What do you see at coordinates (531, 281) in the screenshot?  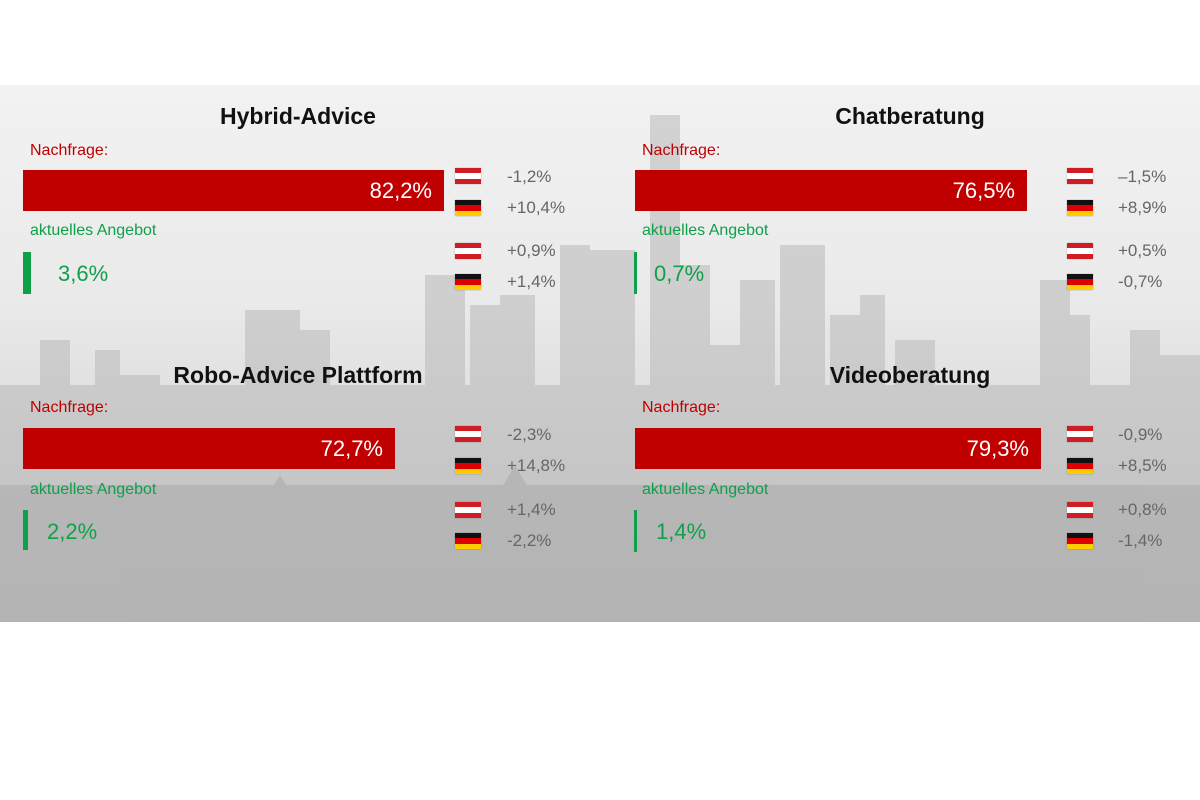 I see `change-de-offer: +1,4%` at bounding box center [531, 281].